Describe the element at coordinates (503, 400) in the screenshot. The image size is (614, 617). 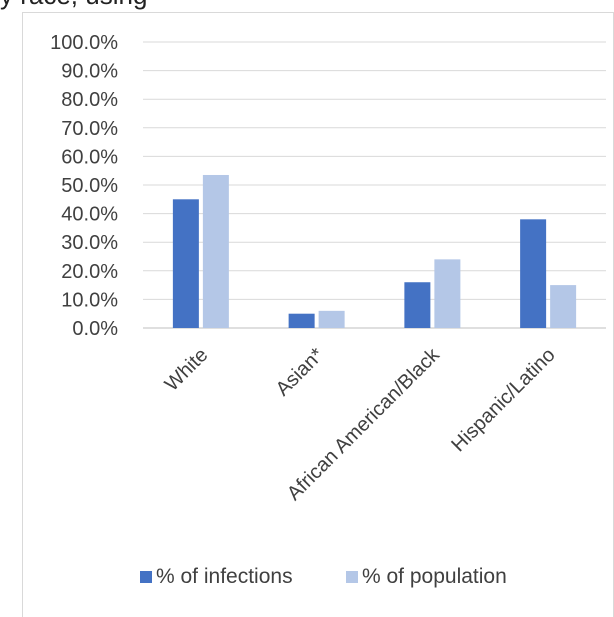
I see `category-label: Hispanic/Latino` at that location.